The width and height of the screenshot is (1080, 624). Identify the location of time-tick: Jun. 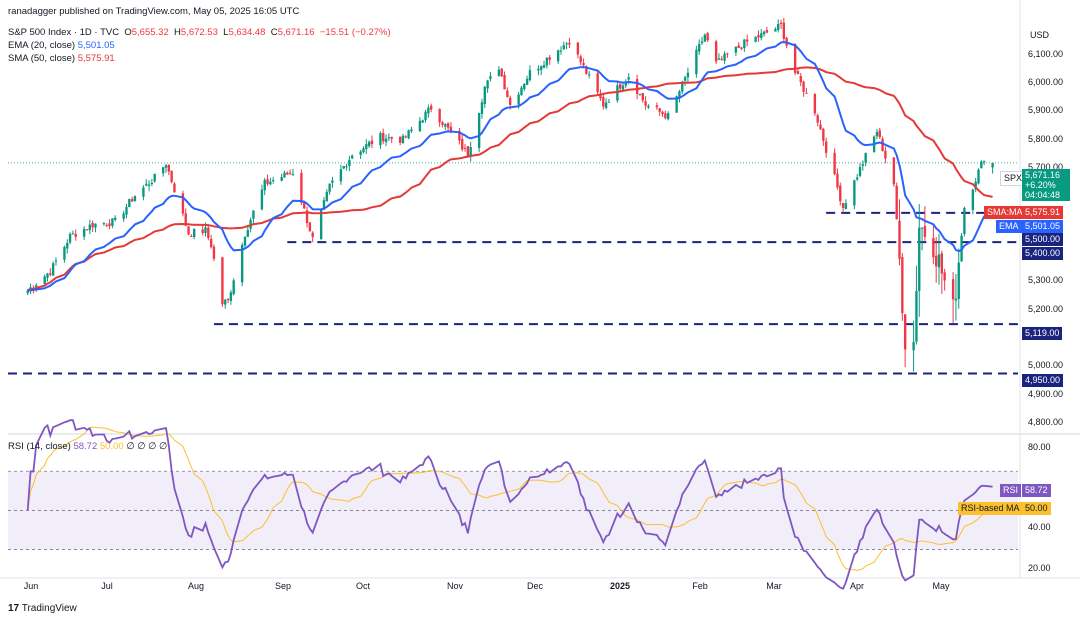
(31, 586).